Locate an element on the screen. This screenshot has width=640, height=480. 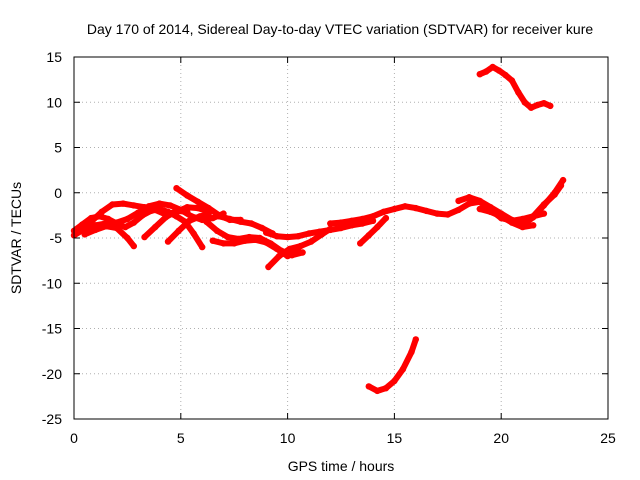
x-tick-label: 0 is located at coordinates (74, 438).